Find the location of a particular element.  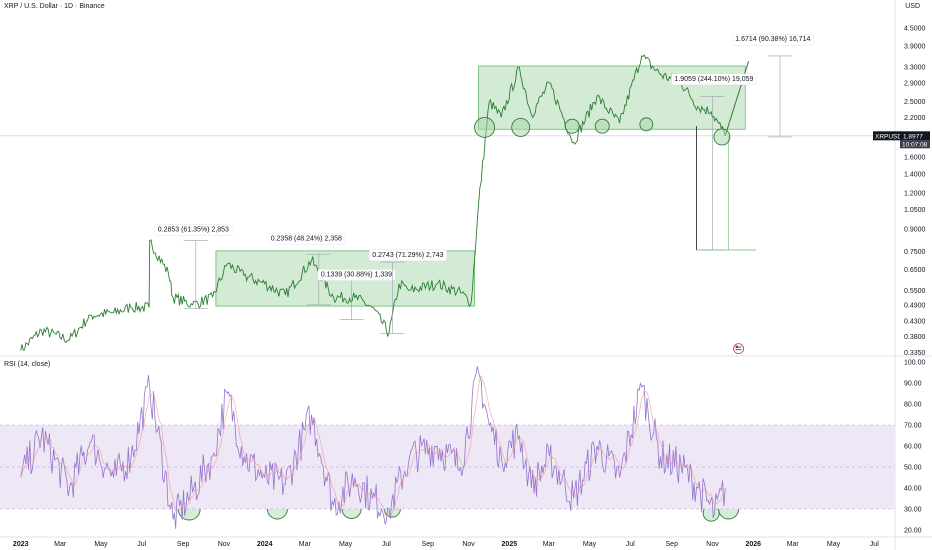

price-tick-label: 2.2000 is located at coordinates (915, 118).